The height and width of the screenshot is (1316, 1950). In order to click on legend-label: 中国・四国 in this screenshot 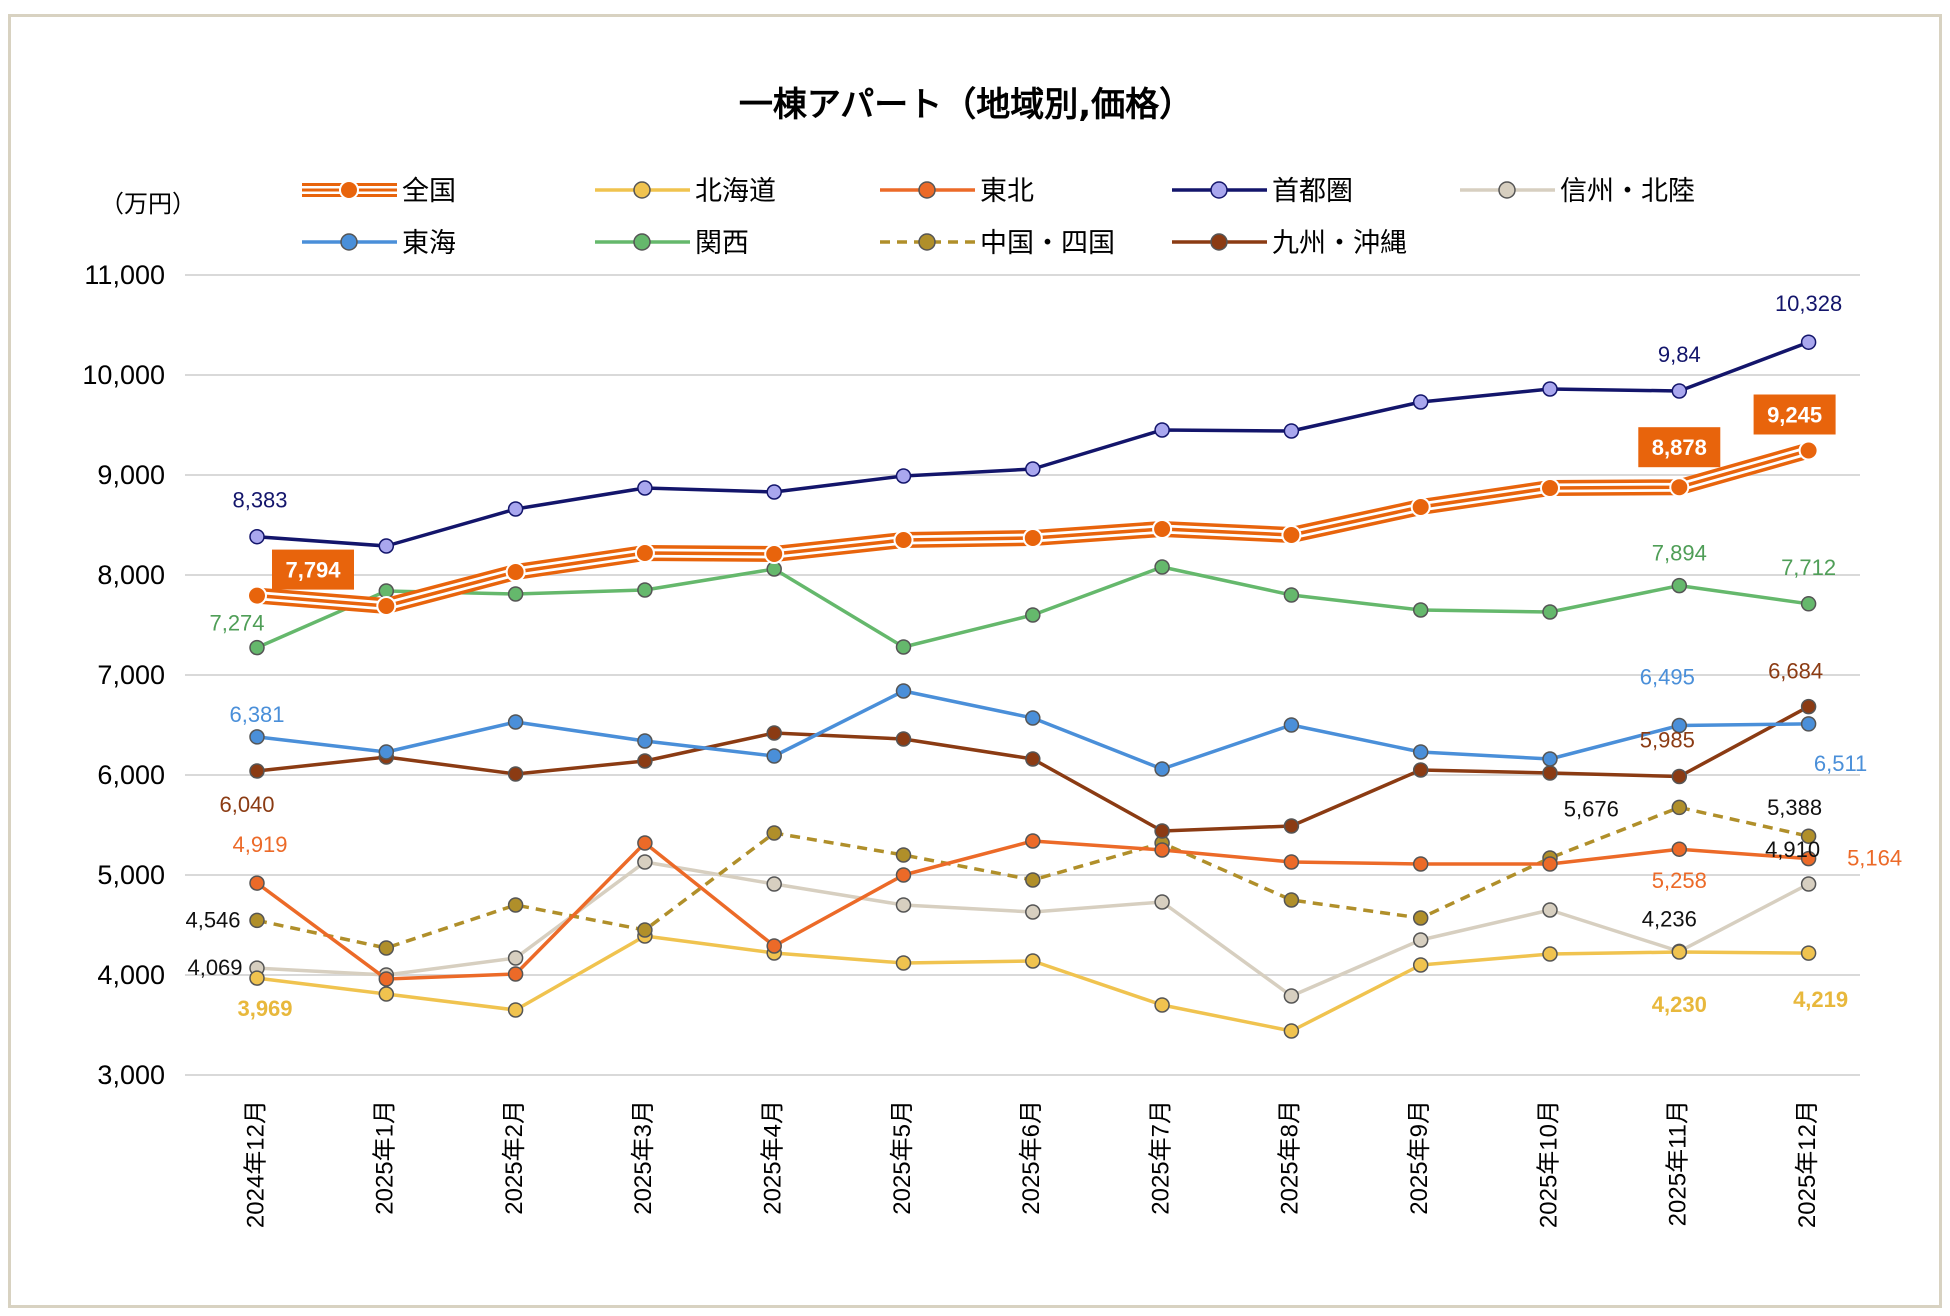, I will do `click(1047, 243)`.